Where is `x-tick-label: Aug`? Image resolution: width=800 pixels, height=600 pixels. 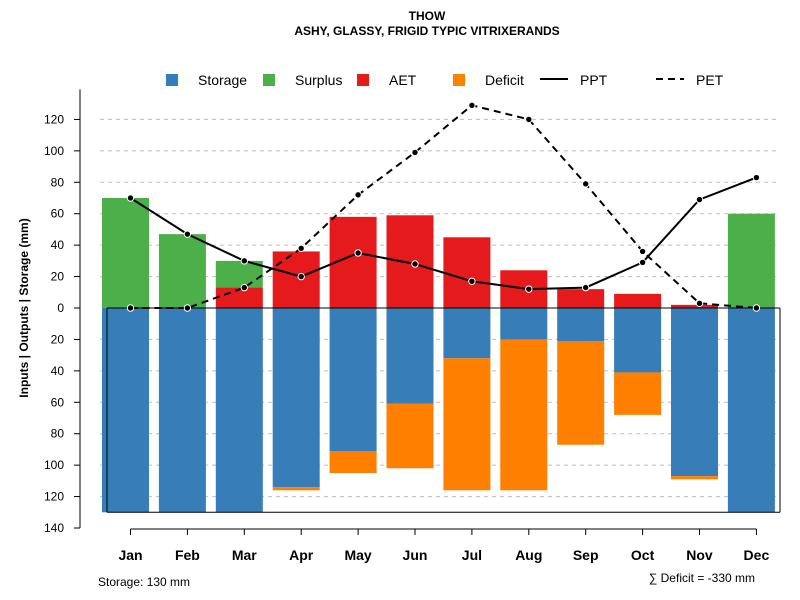 x-tick-label: Aug is located at coordinates (528, 555).